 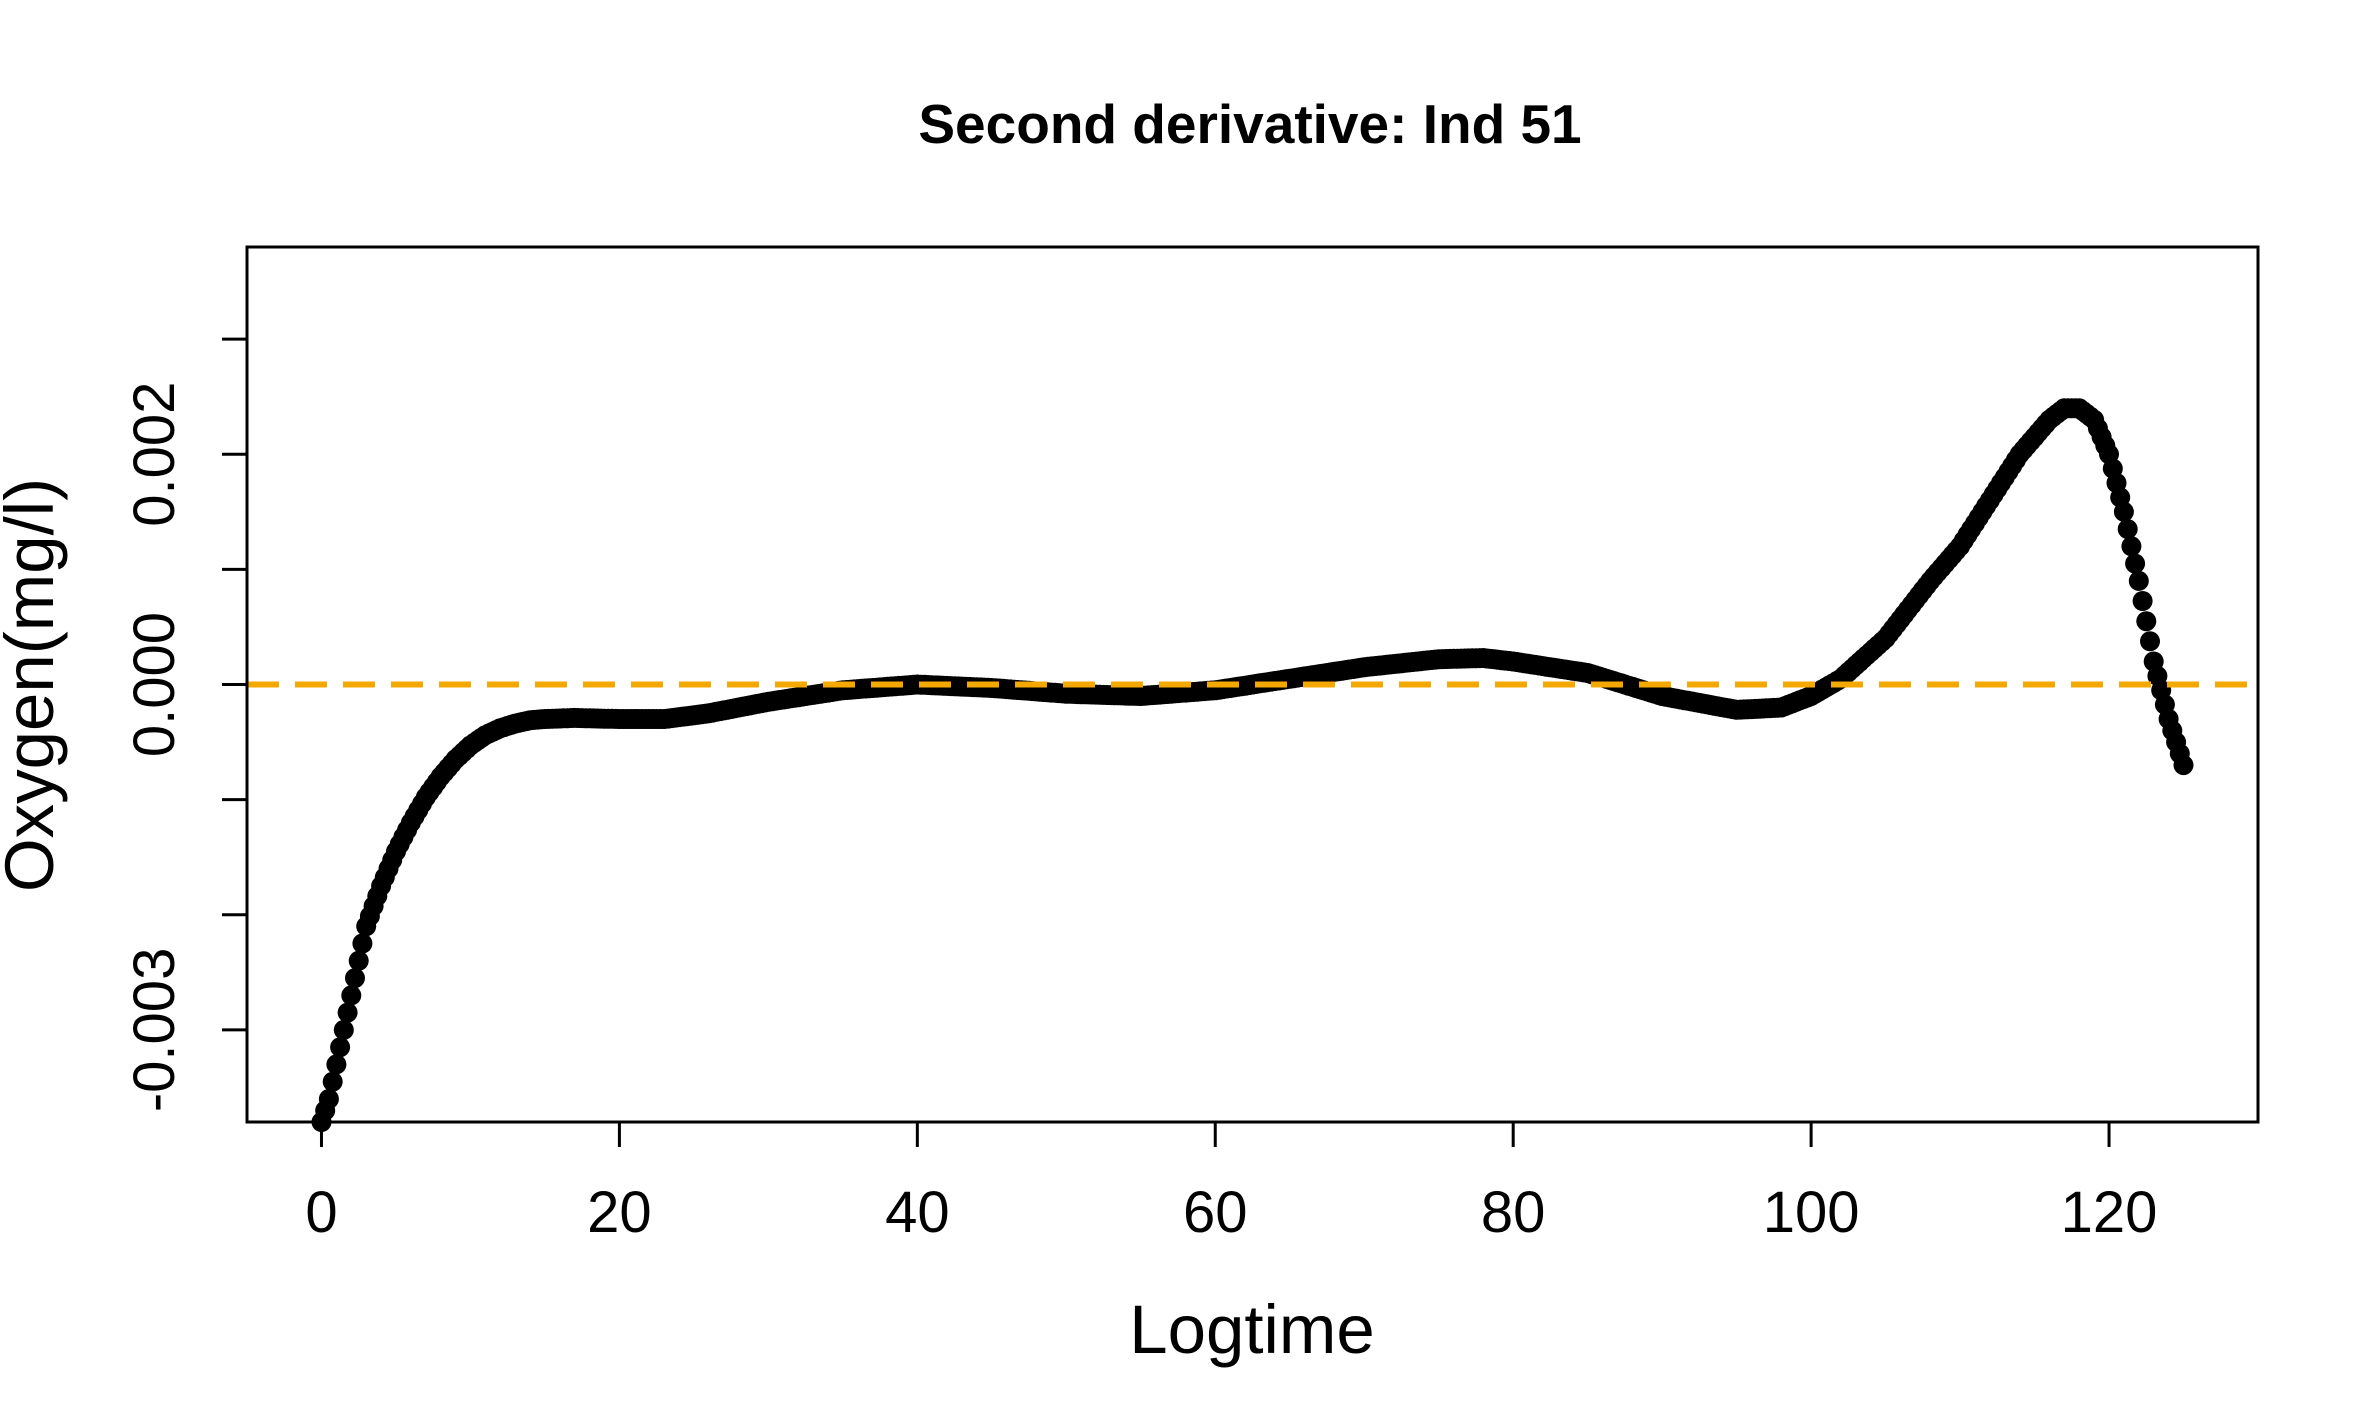 I want to click on y-axis: -0.003 0.000 0.002, so click(x=184, y=725).